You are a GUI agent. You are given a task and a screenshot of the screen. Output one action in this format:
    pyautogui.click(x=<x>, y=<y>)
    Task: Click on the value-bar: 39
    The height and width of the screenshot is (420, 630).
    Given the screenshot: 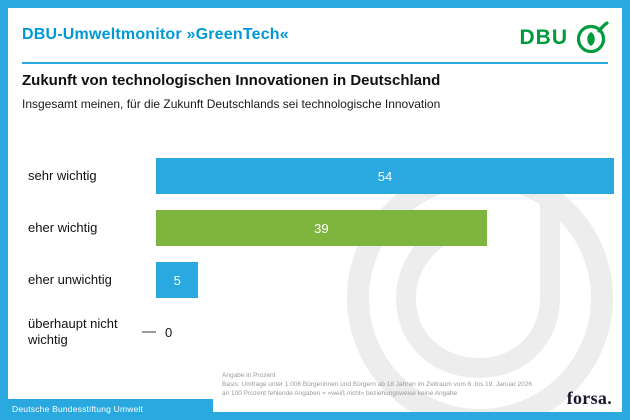 What is the action you would take?
    pyautogui.click(x=321, y=228)
    